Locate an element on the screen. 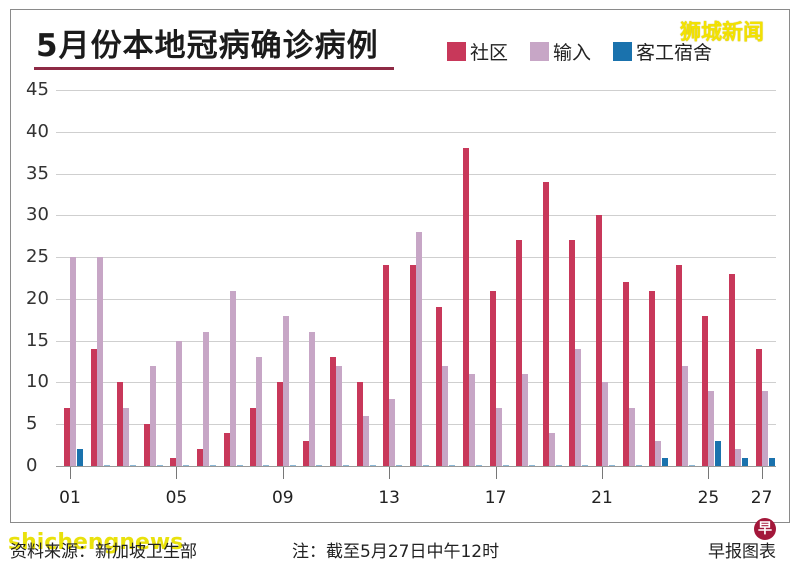 The width and height of the screenshot is (800, 565). x-tick-label: 27 is located at coordinates (761, 498).